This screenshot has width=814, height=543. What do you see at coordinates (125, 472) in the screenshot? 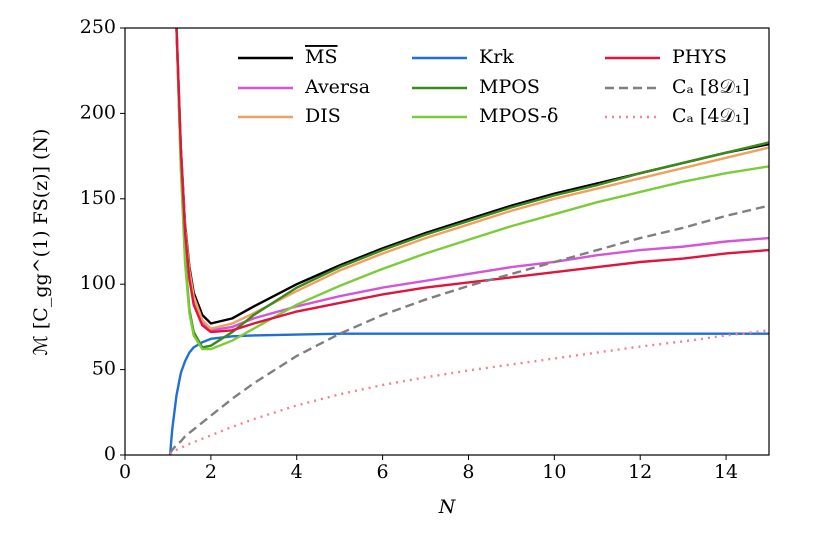
I see `x-tick-label: 0` at bounding box center [125, 472].